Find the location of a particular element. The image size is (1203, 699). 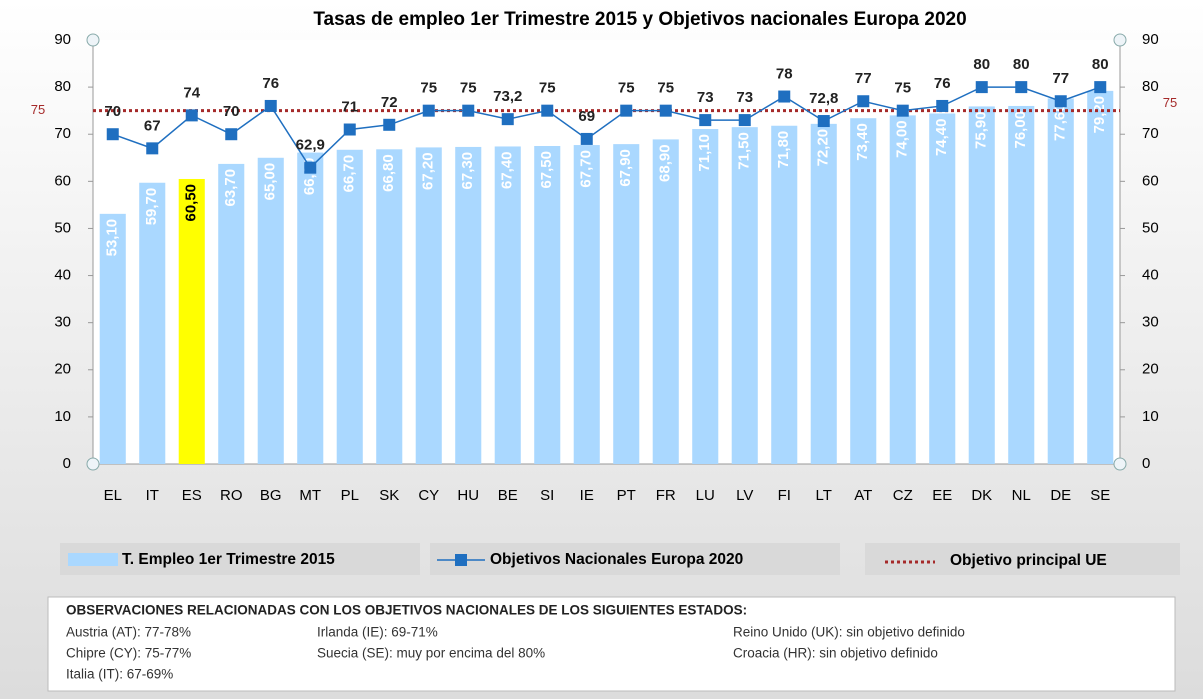

bar-label: 74,00 is located at coordinates (902, 139).